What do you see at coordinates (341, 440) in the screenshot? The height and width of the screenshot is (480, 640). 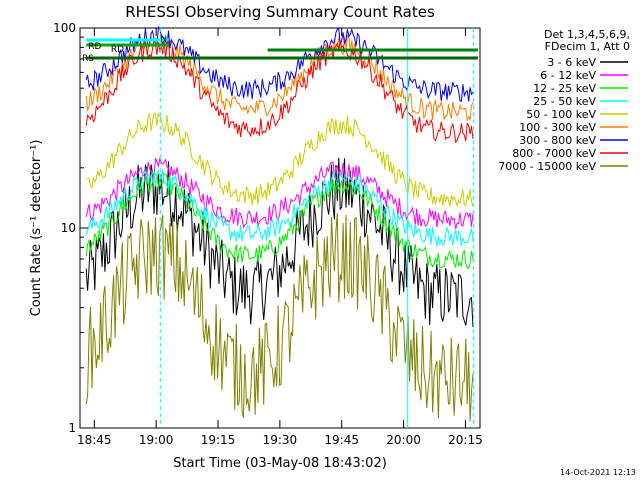 I see `x-tick-label: 19:45` at bounding box center [341, 440].